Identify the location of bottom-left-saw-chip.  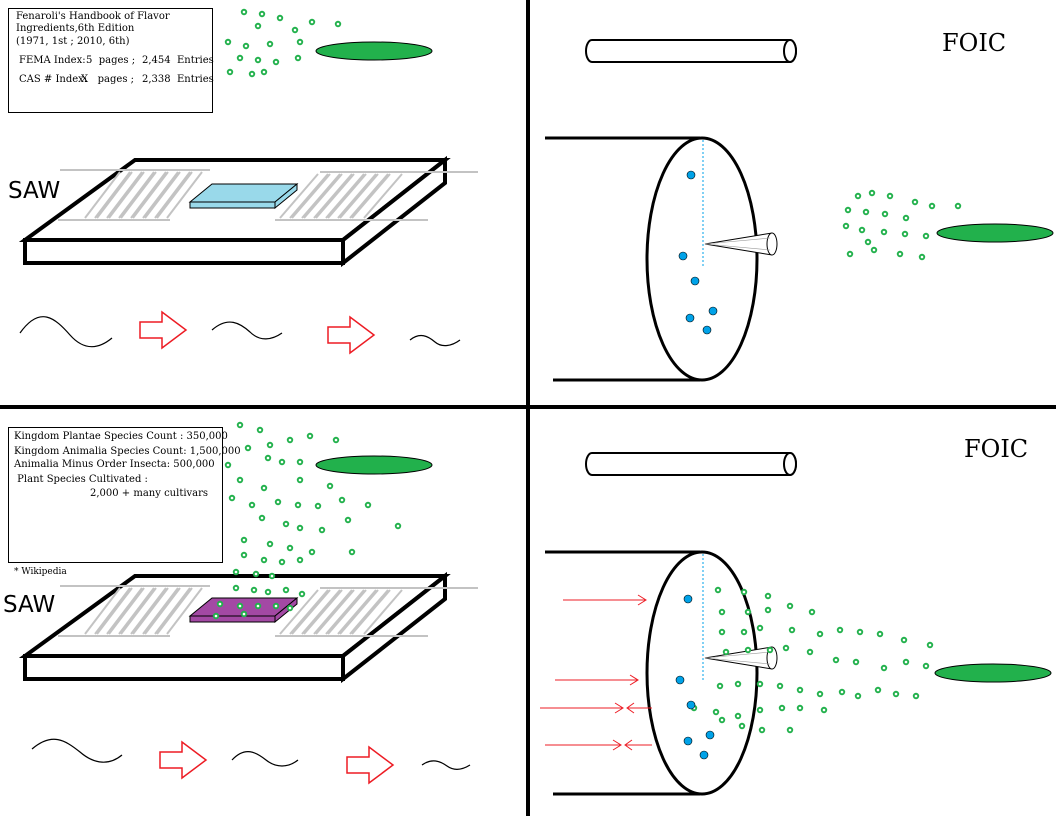
(251, 627).